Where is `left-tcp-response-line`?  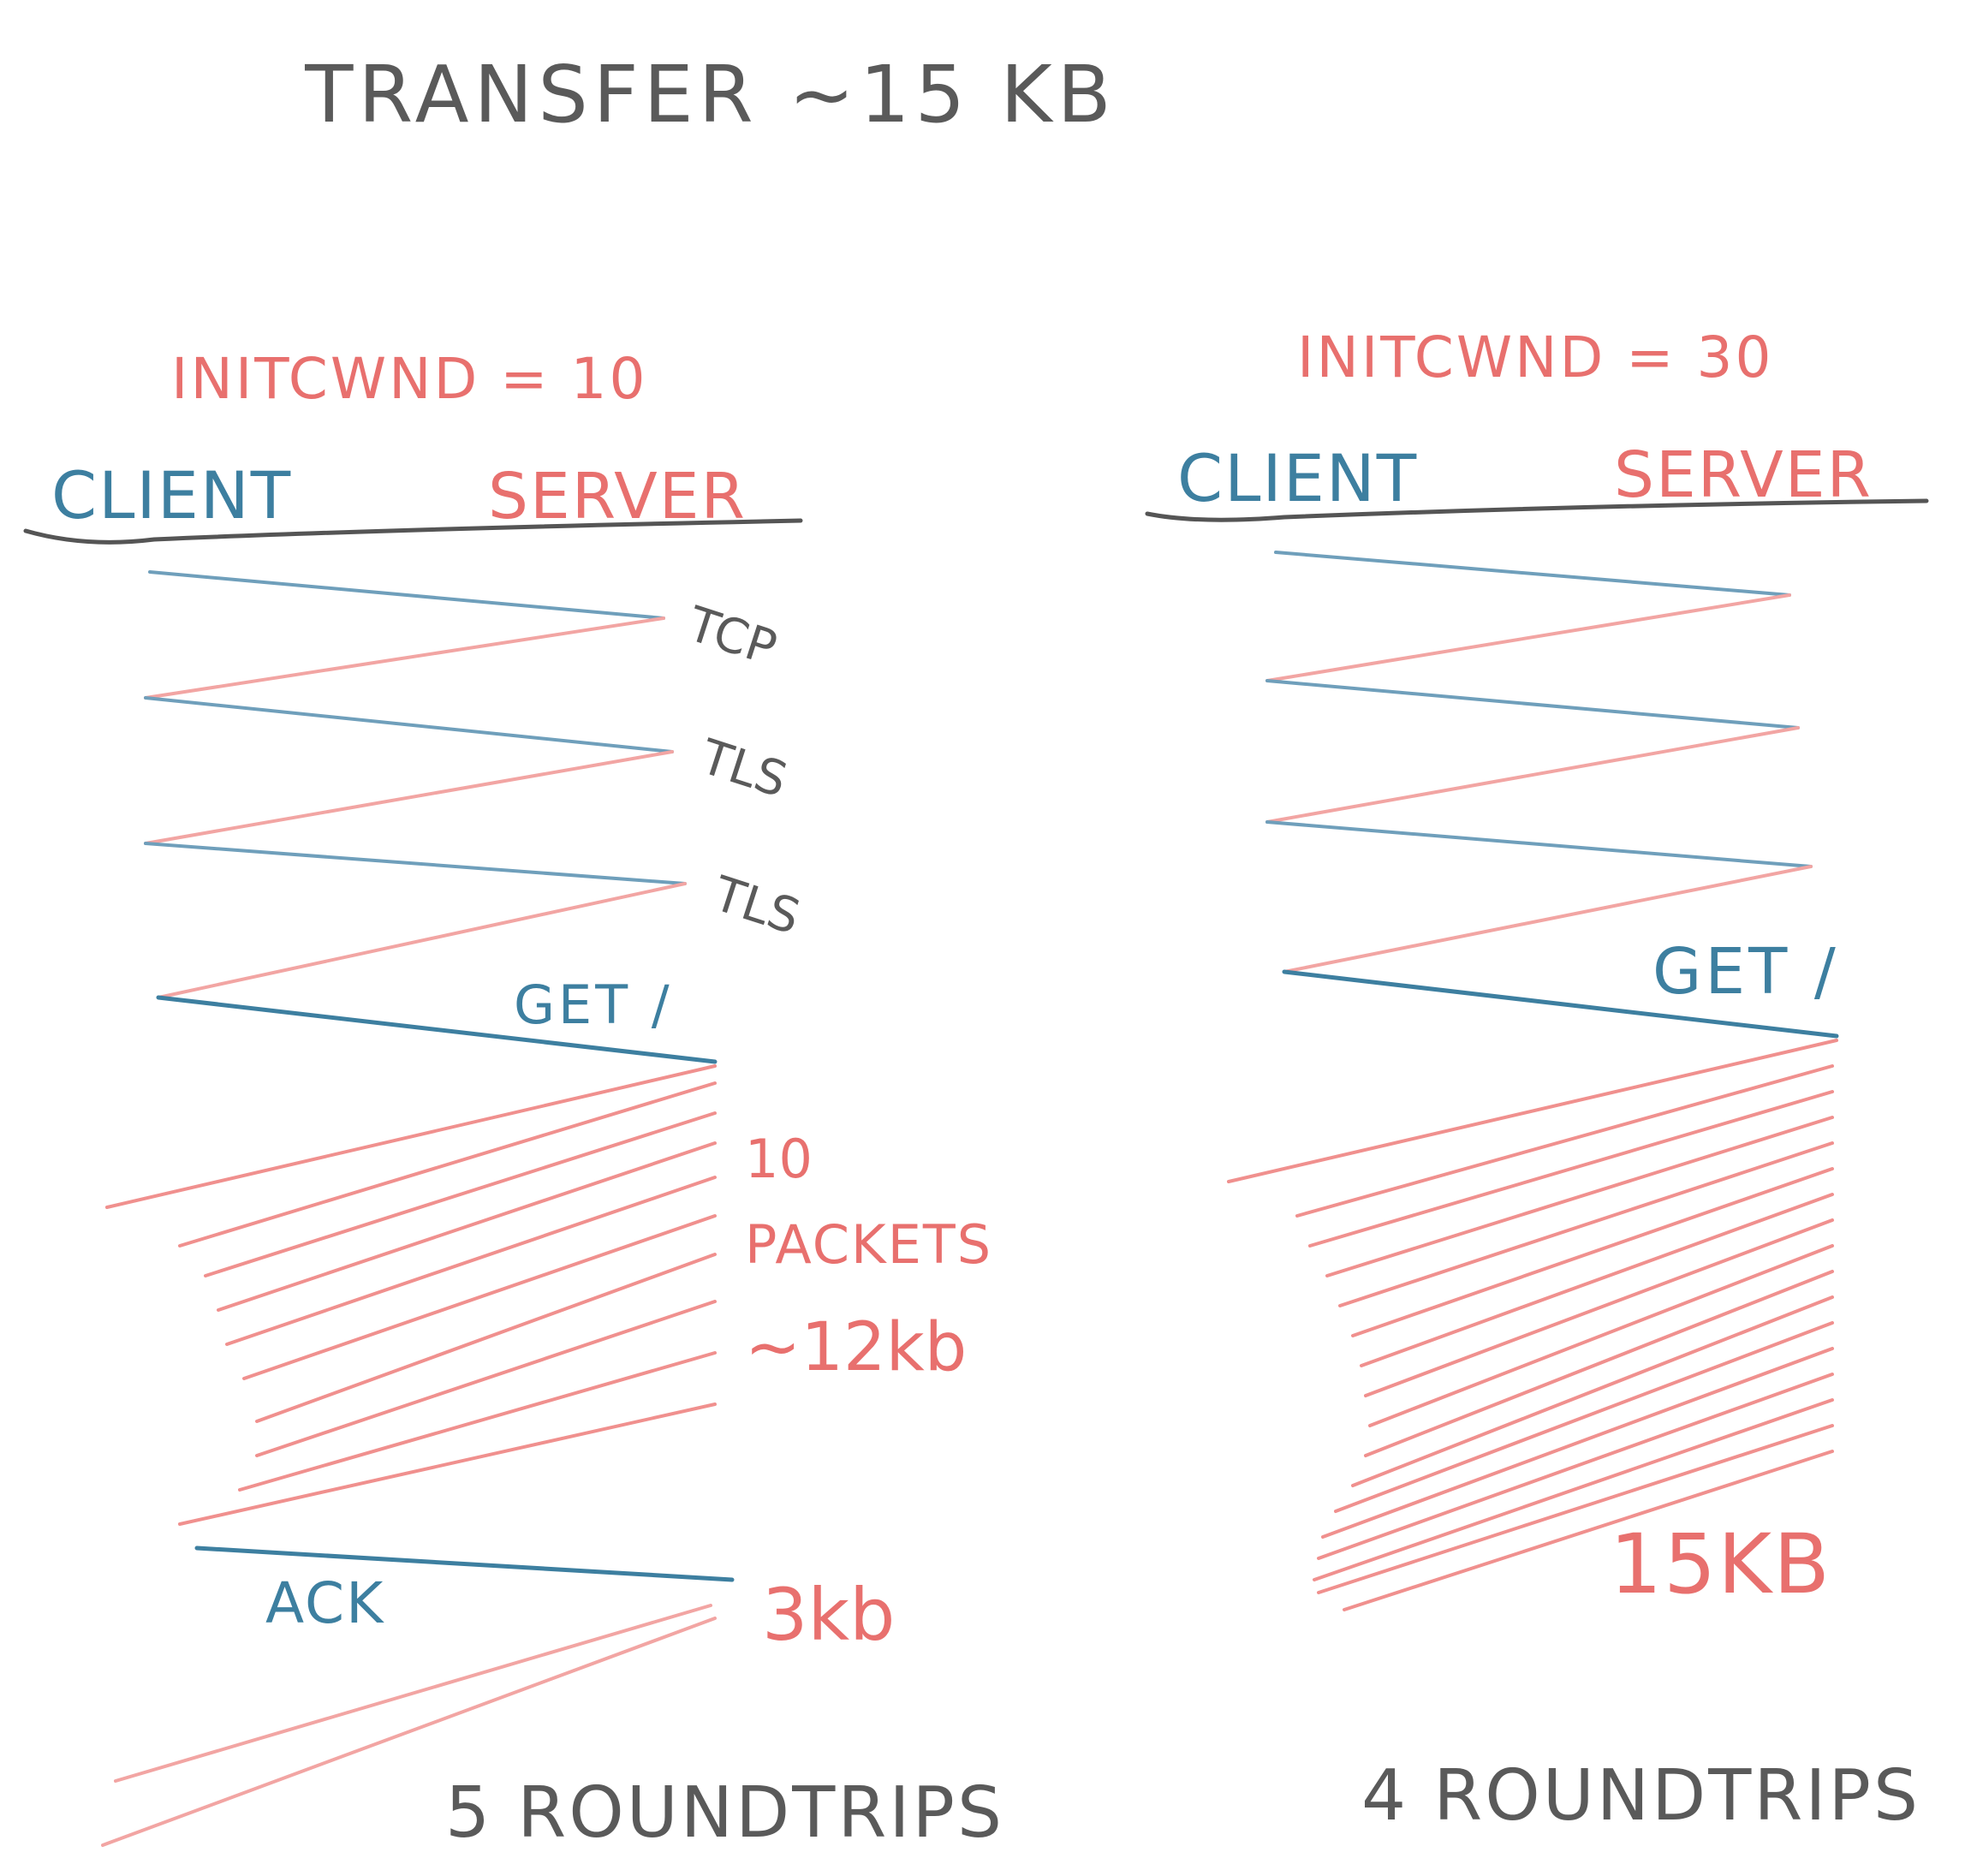 left-tcp-response-line is located at coordinates (404, 658).